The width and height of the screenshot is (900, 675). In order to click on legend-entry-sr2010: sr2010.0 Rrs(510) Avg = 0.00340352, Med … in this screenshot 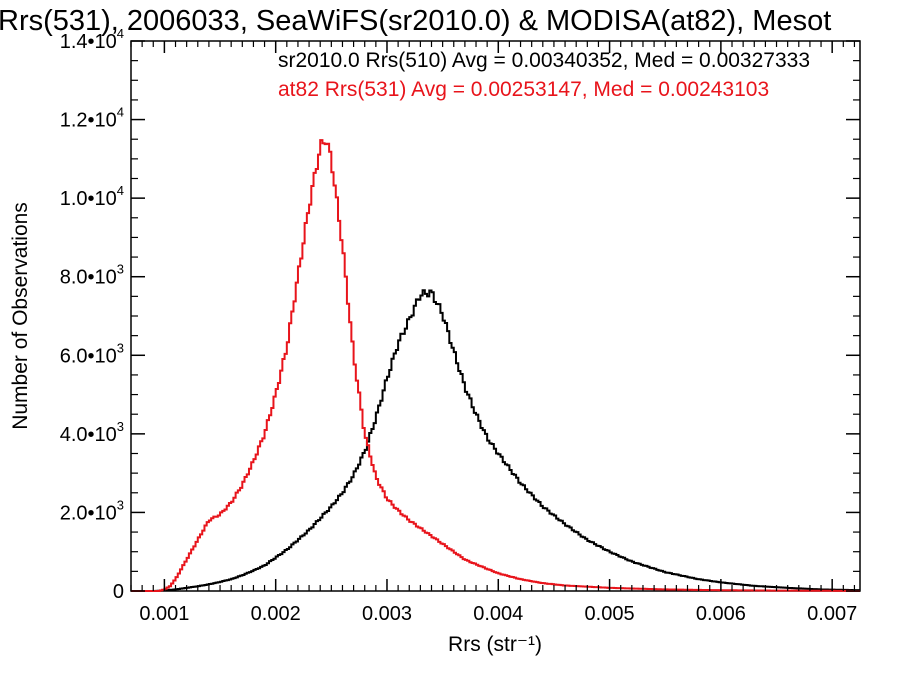, I will do `click(544, 60)`.